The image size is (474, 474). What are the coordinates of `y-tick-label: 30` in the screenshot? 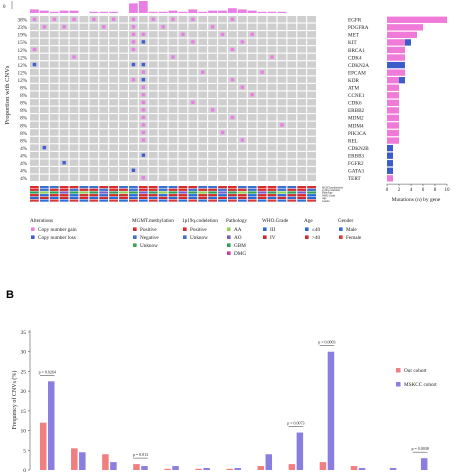 It's located at (24, 353).